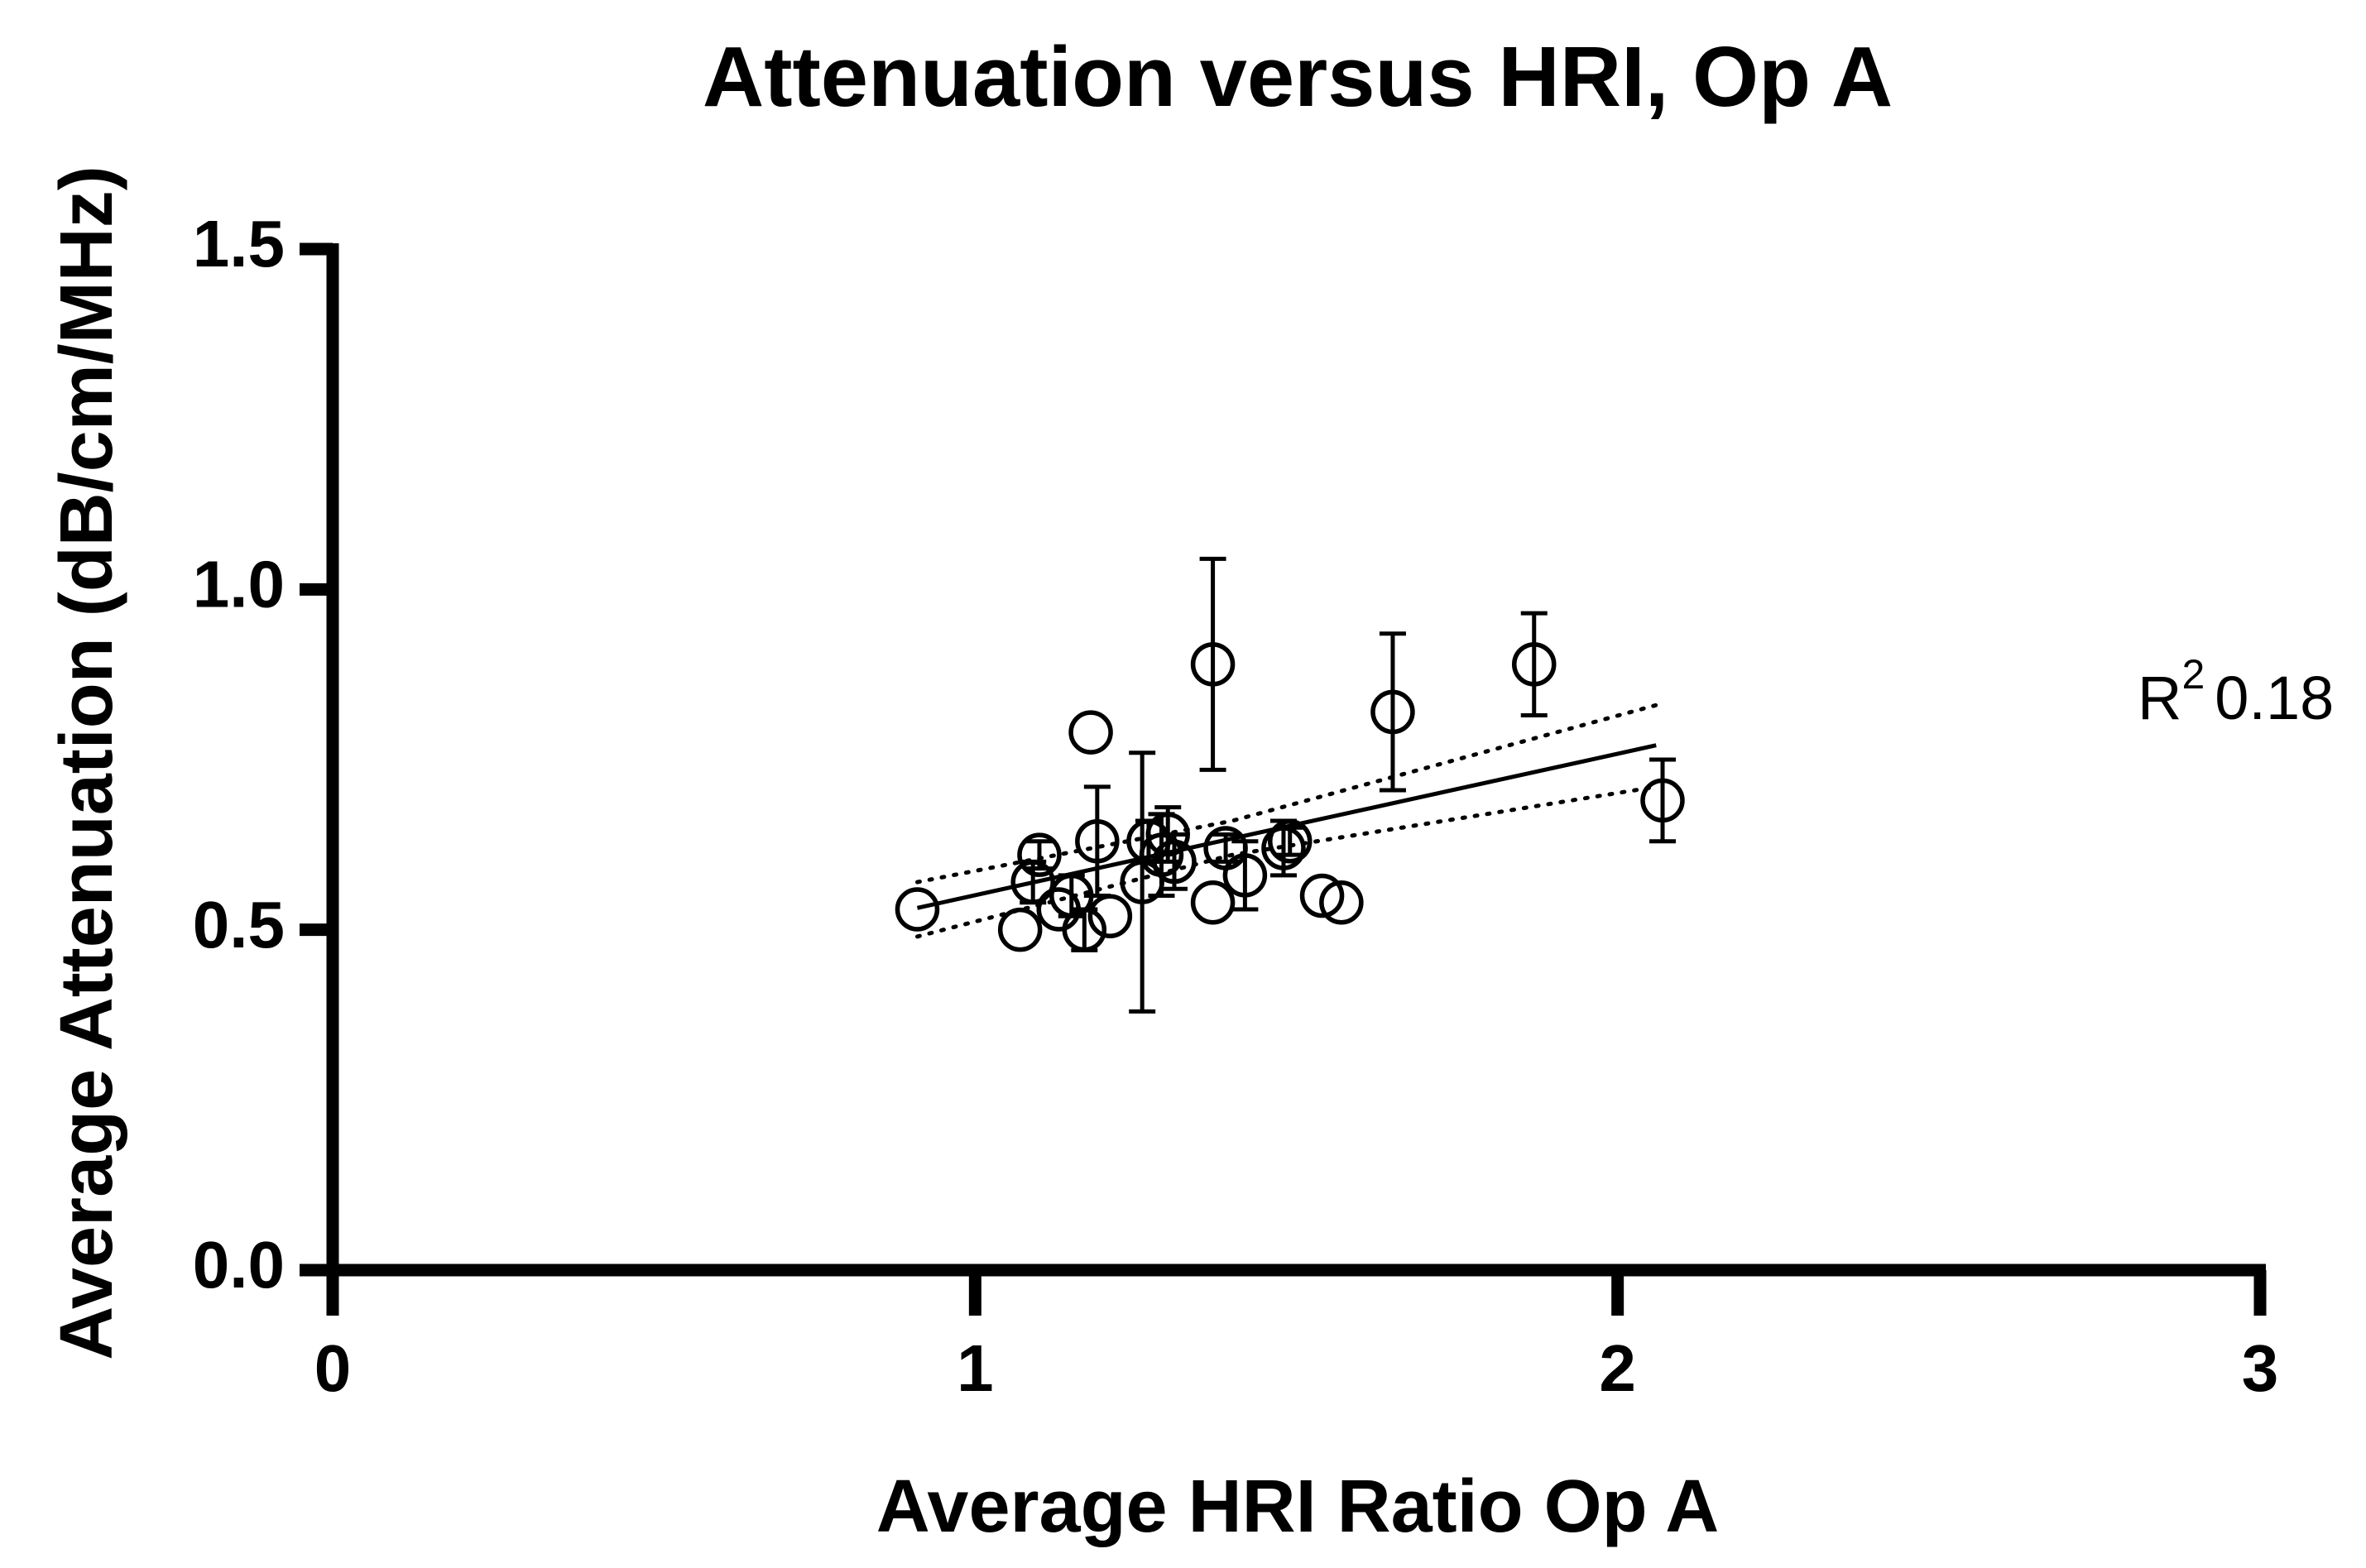 The image size is (2366, 1568). What do you see at coordinates (87, 762) in the screenshot?
I see `y-axis-label: Average Attenuation (dB/cm/MHz)` at bounding box center [87, 762].